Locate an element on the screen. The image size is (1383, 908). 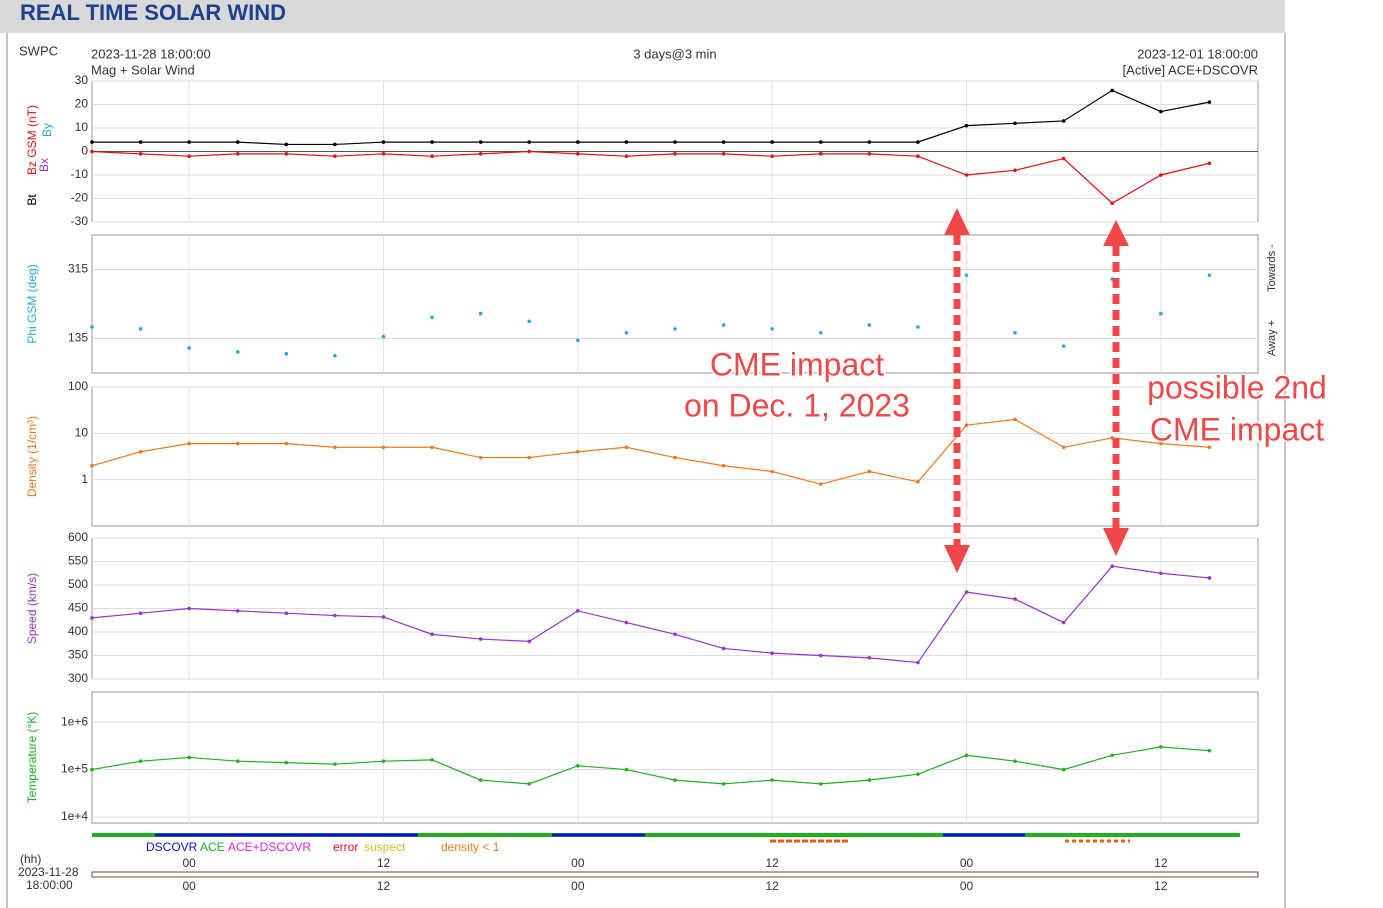
plot-frame is located at coordinates (675, 304).